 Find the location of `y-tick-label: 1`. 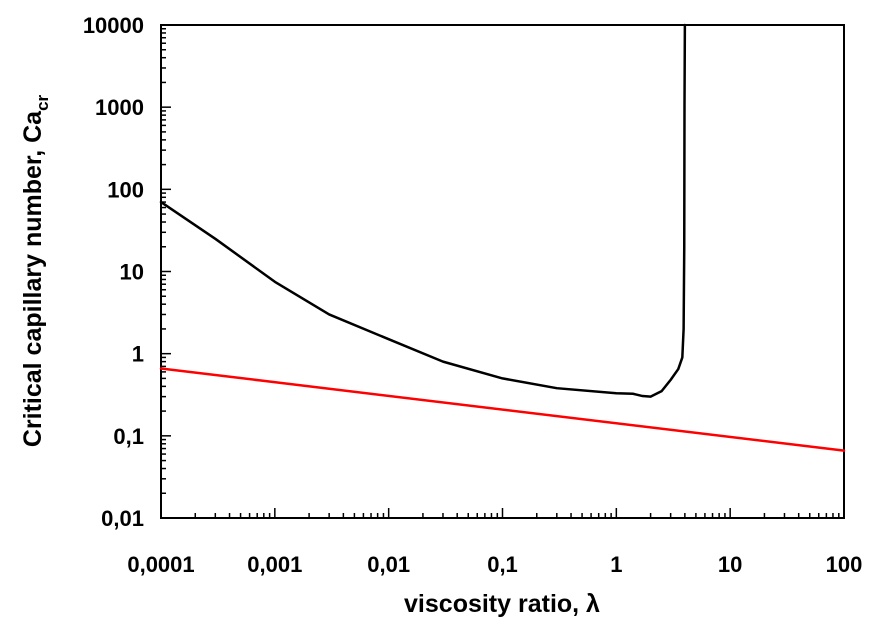

y-tick-label: 1 is located at coordinates (138, 354).